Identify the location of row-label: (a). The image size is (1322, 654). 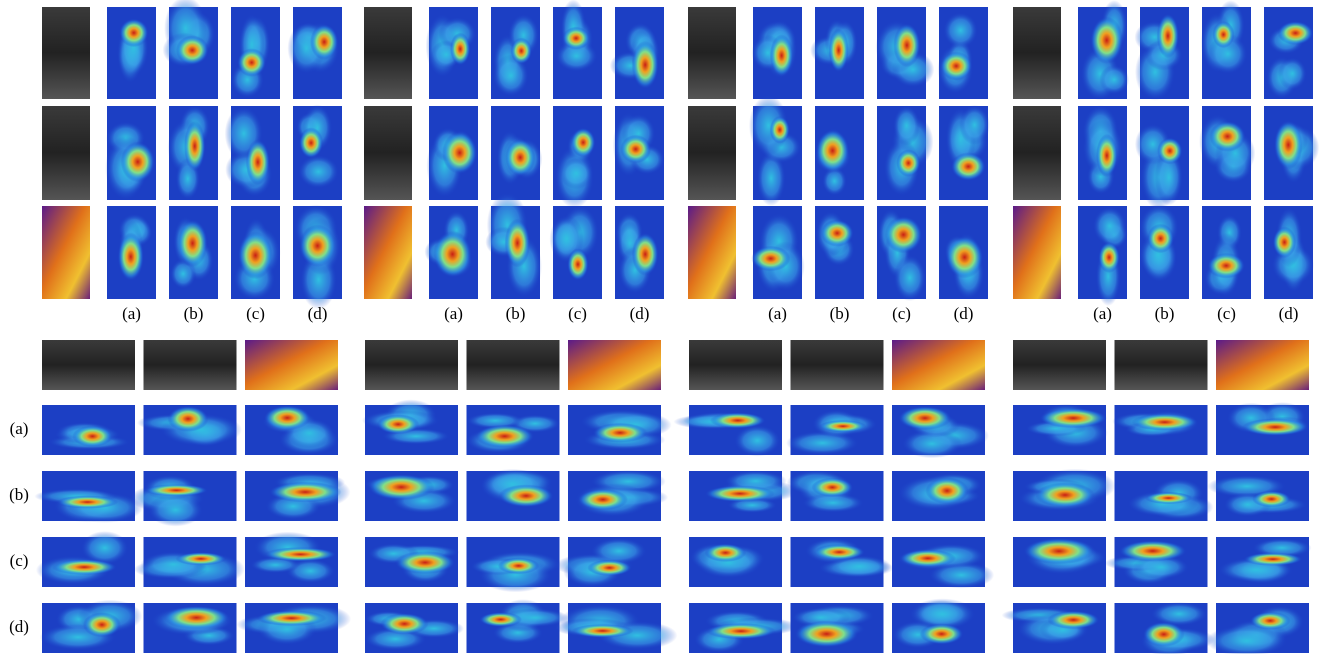
(19, 428).